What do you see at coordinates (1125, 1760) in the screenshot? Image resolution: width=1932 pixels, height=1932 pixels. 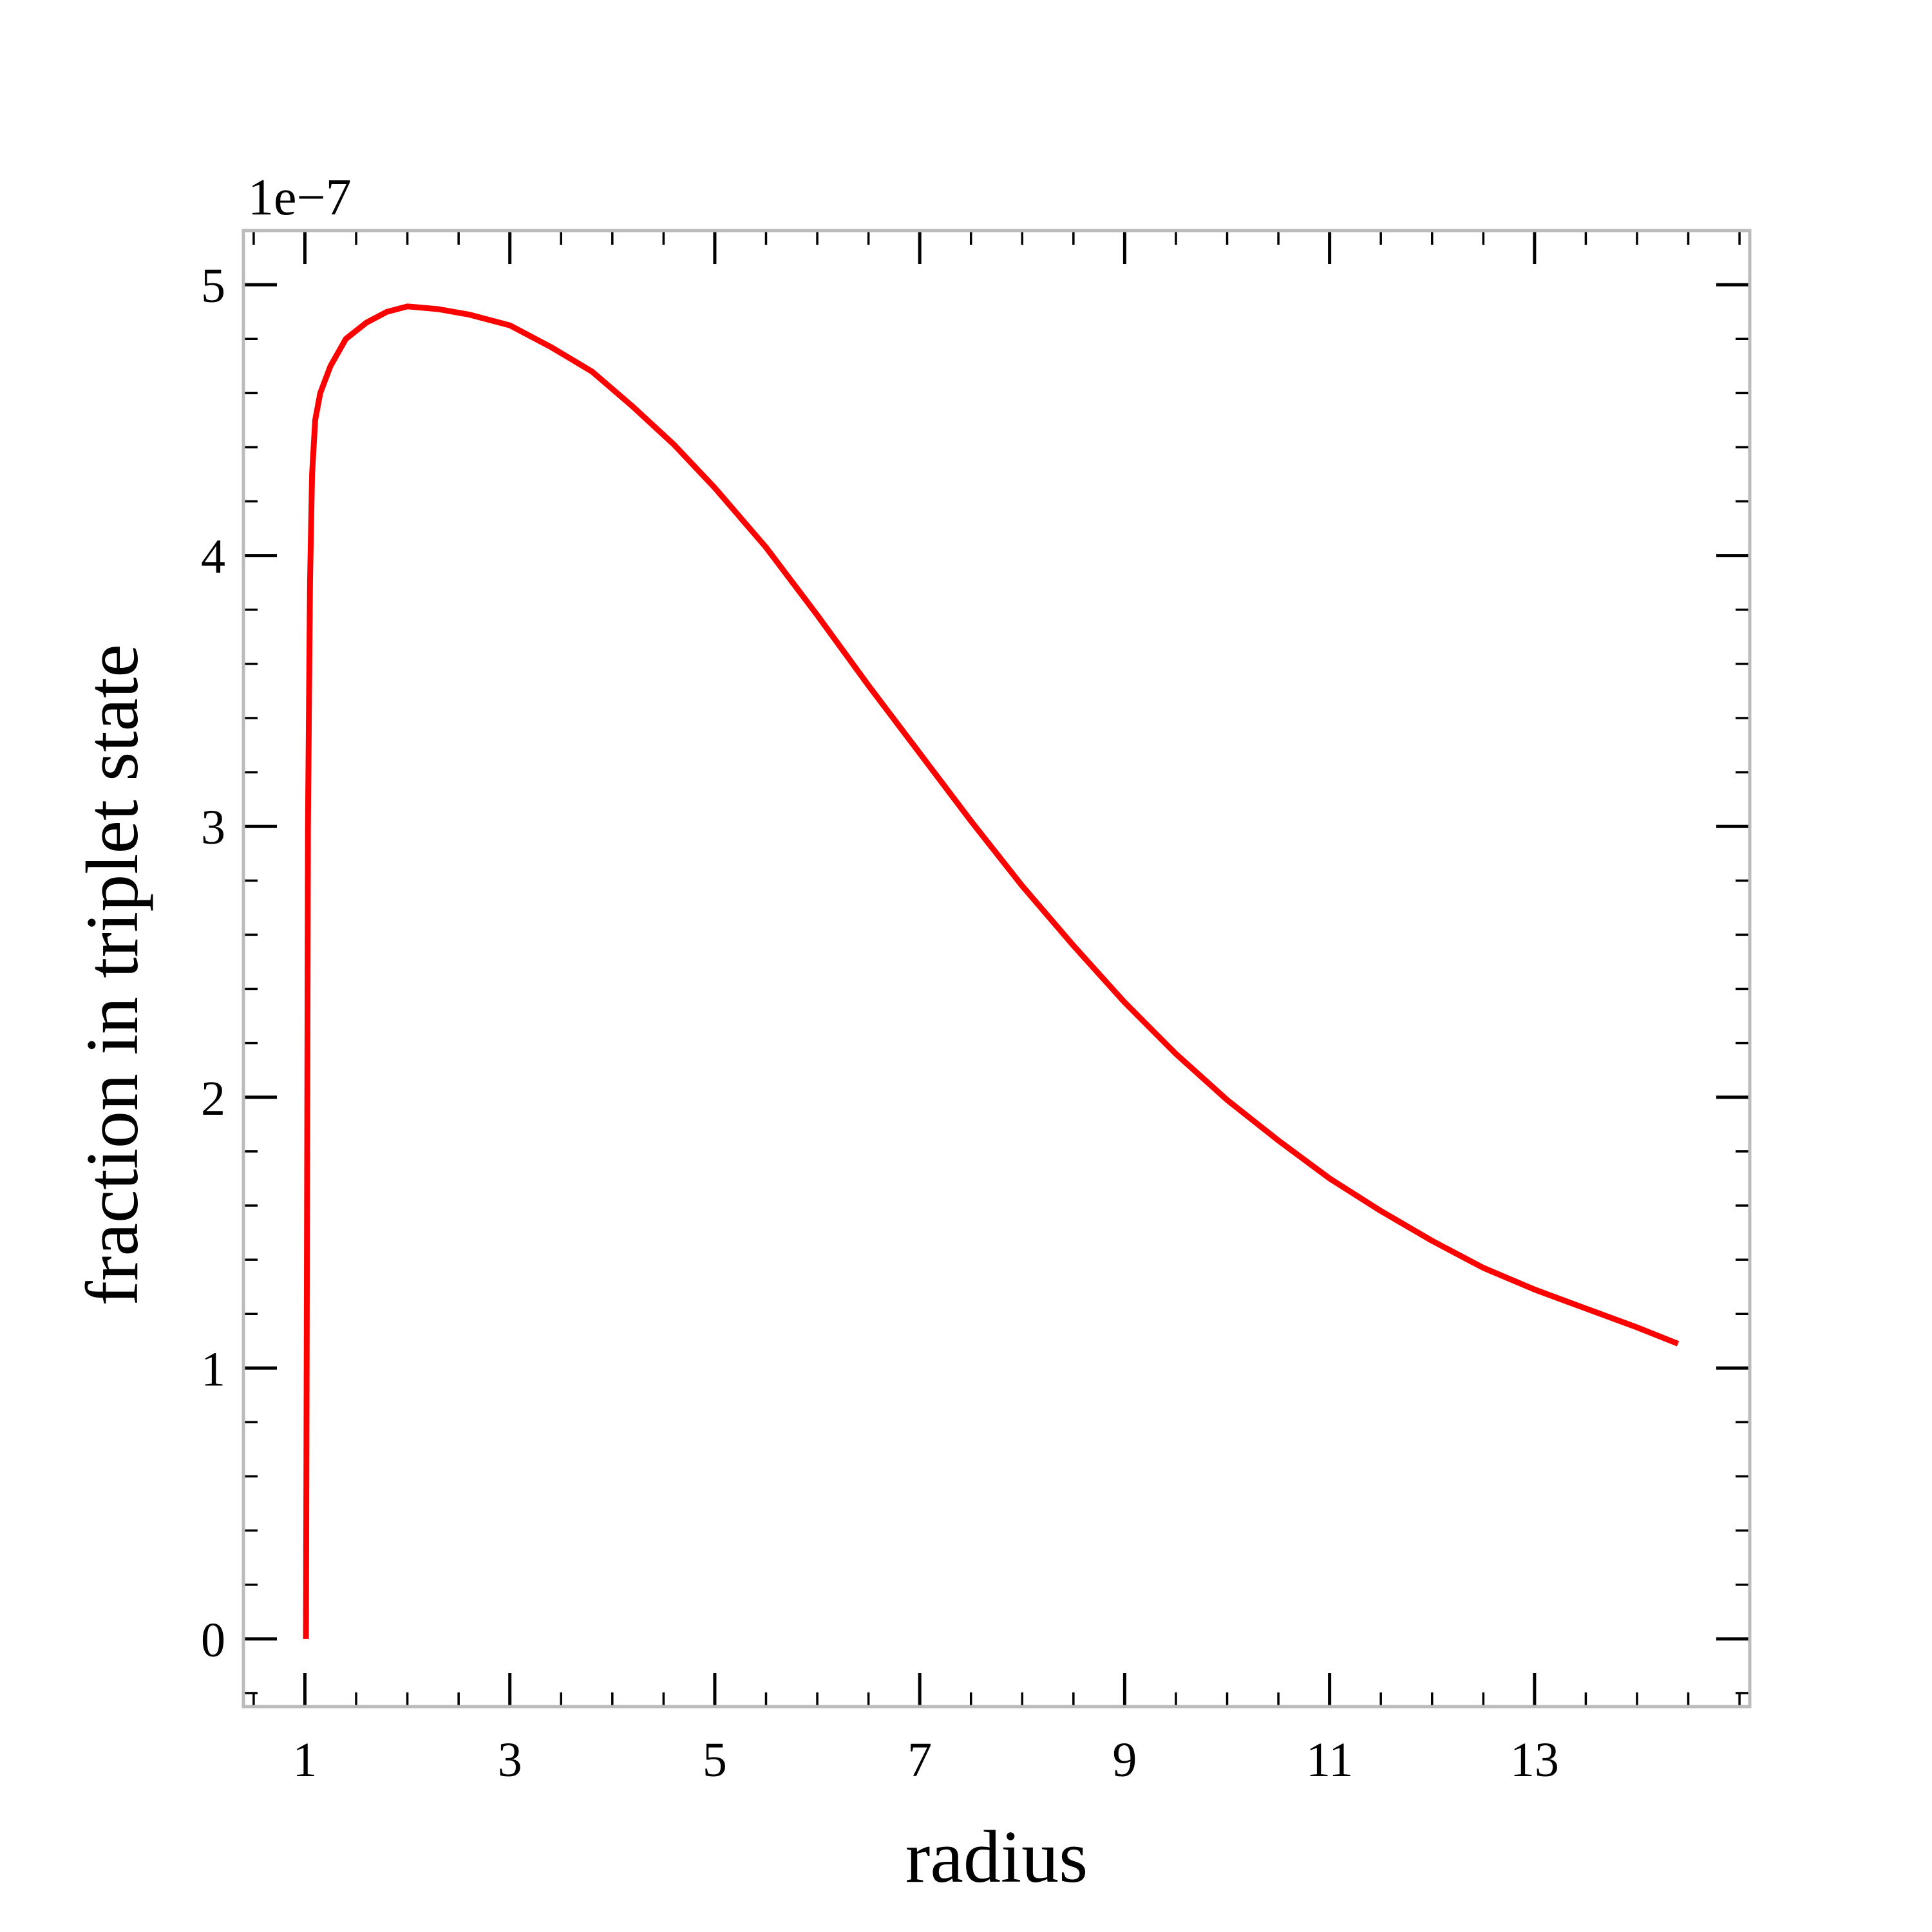 I see `x-tick-label: 9` at bounding box center [1125, 1760].